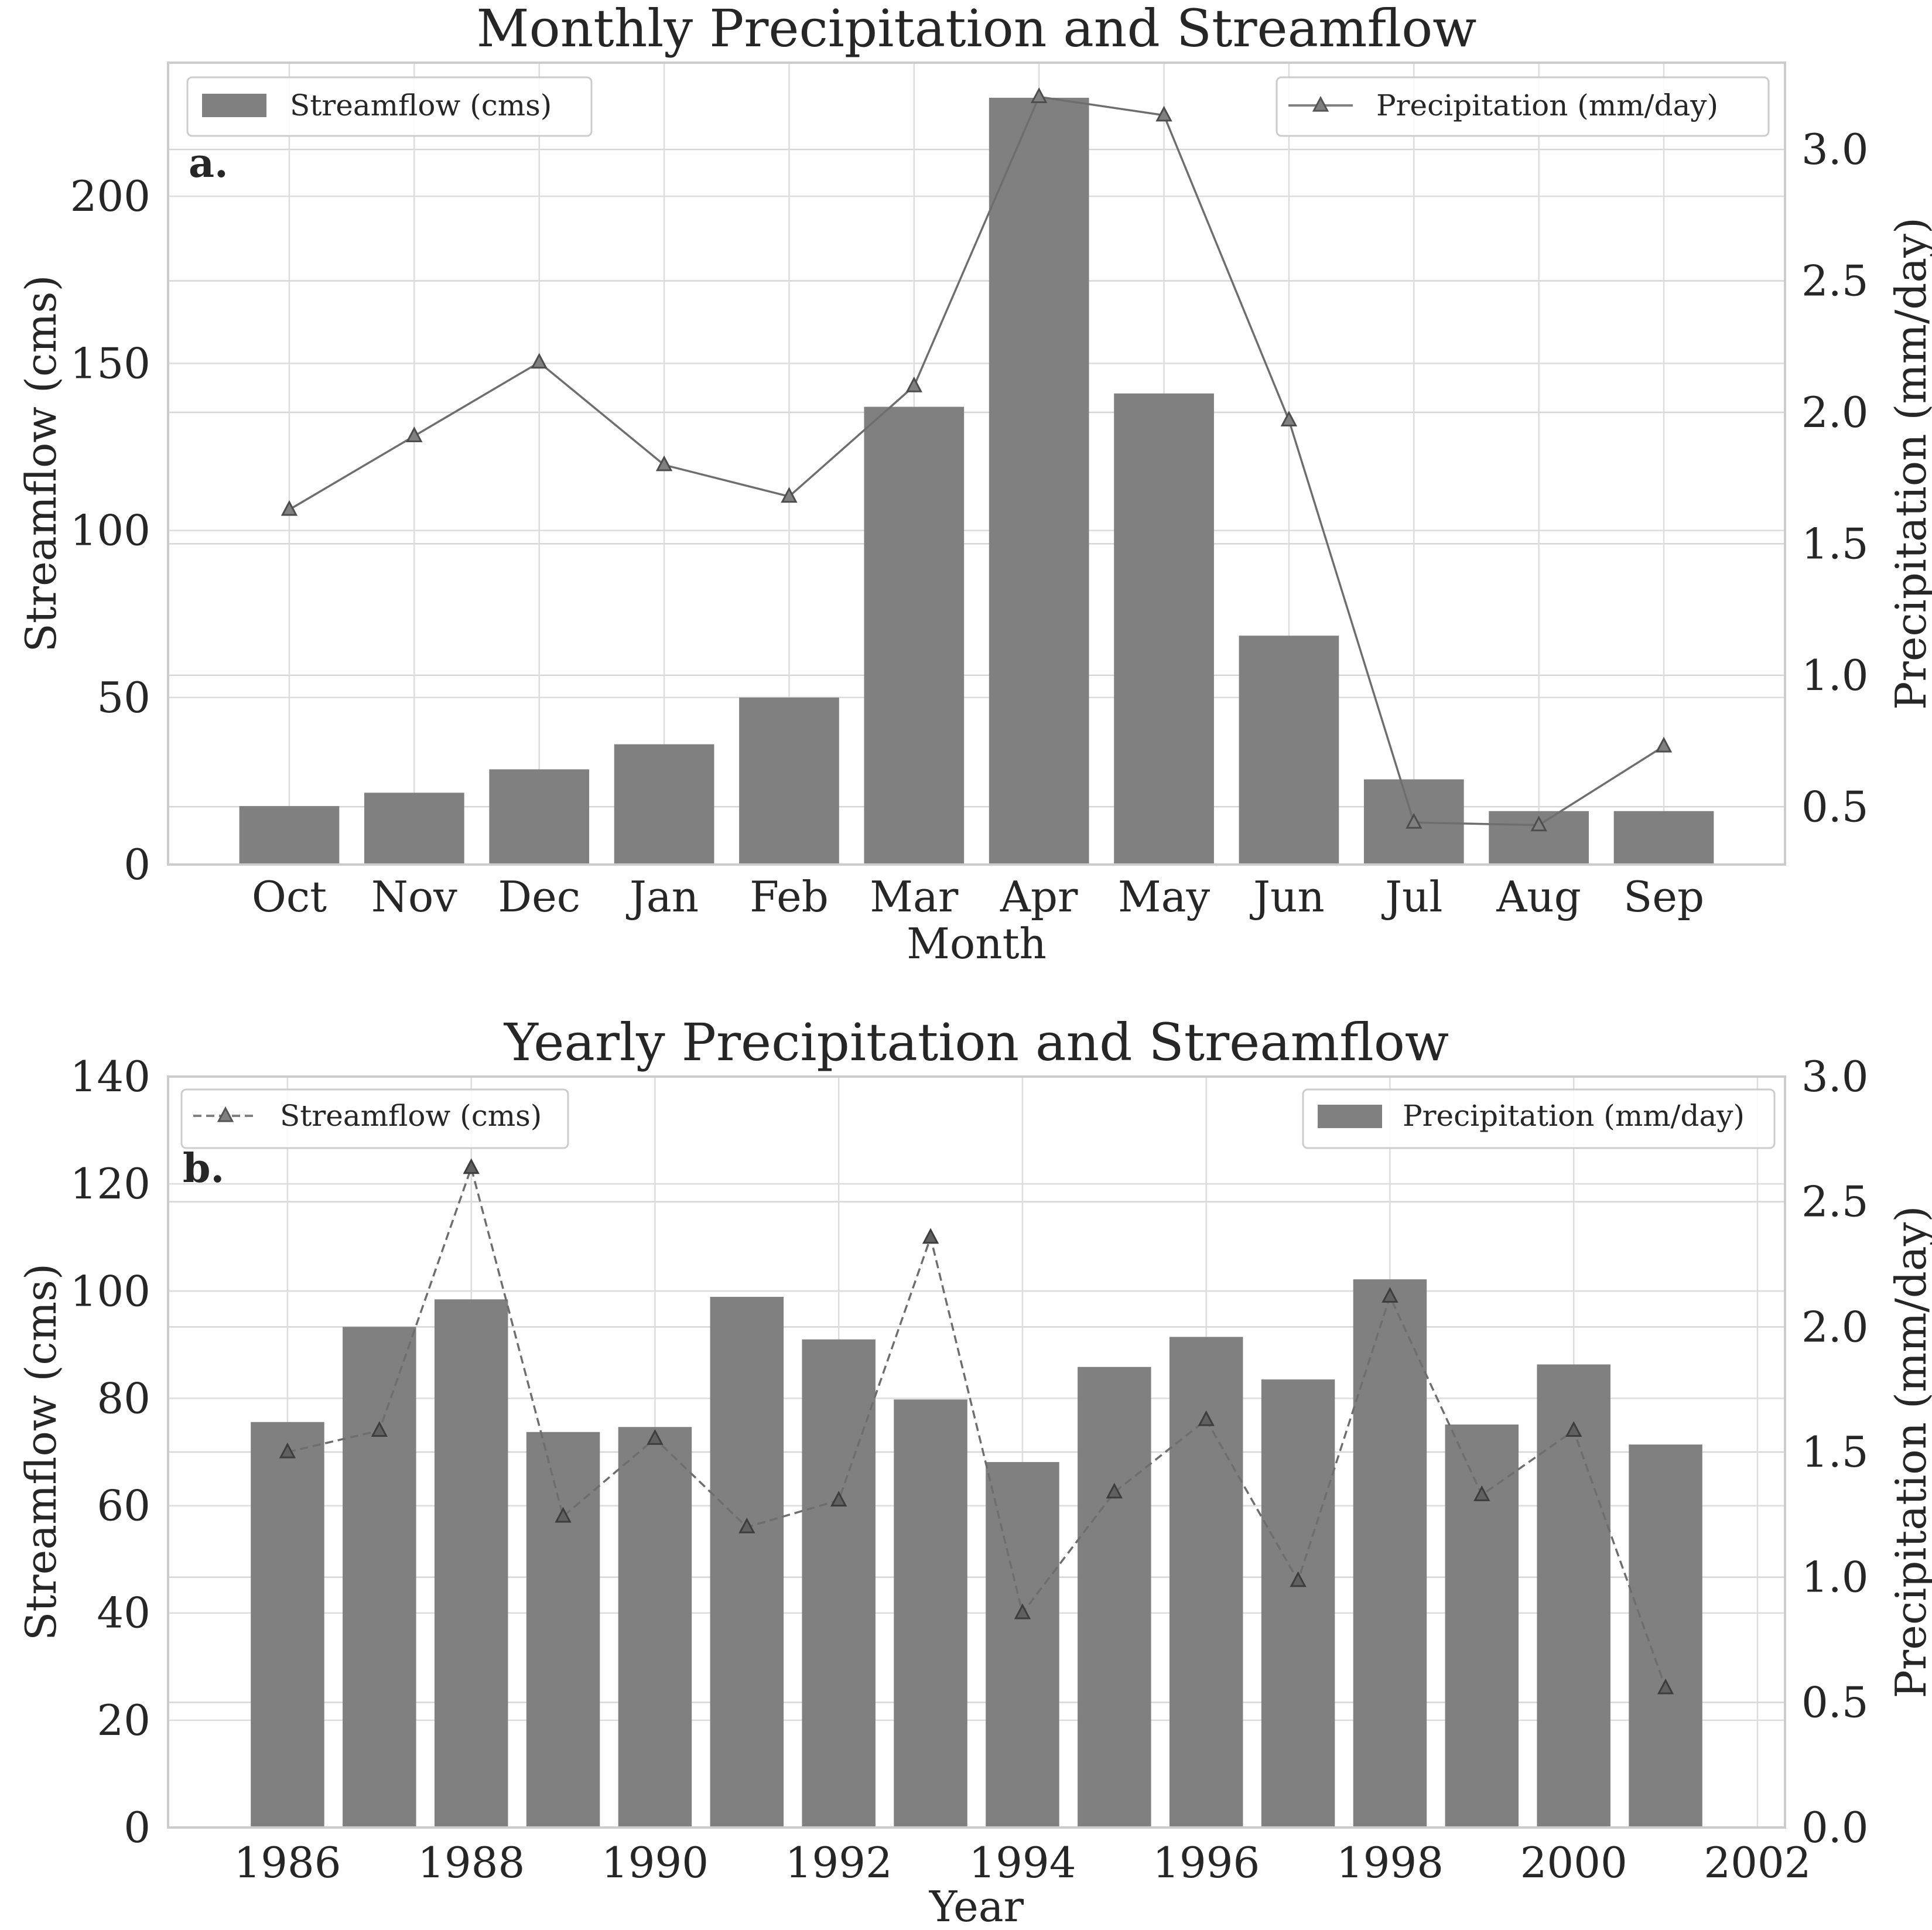  I want to click on y2-tick-label: 0.5, so click(1835, 1703).